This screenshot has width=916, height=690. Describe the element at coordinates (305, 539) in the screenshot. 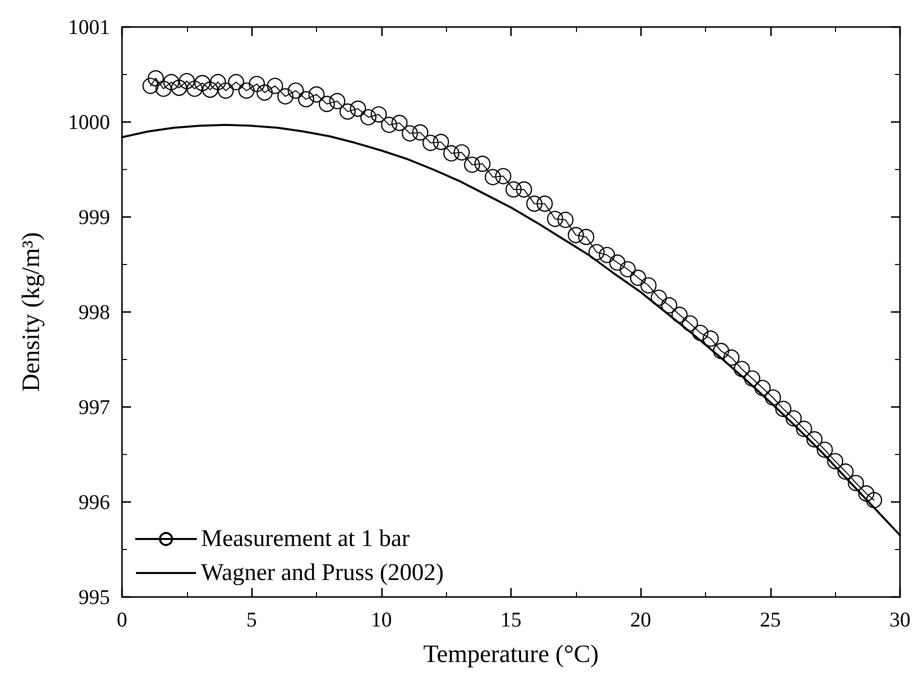

I see `legend-label: Measurement at 1 bar` at that location.